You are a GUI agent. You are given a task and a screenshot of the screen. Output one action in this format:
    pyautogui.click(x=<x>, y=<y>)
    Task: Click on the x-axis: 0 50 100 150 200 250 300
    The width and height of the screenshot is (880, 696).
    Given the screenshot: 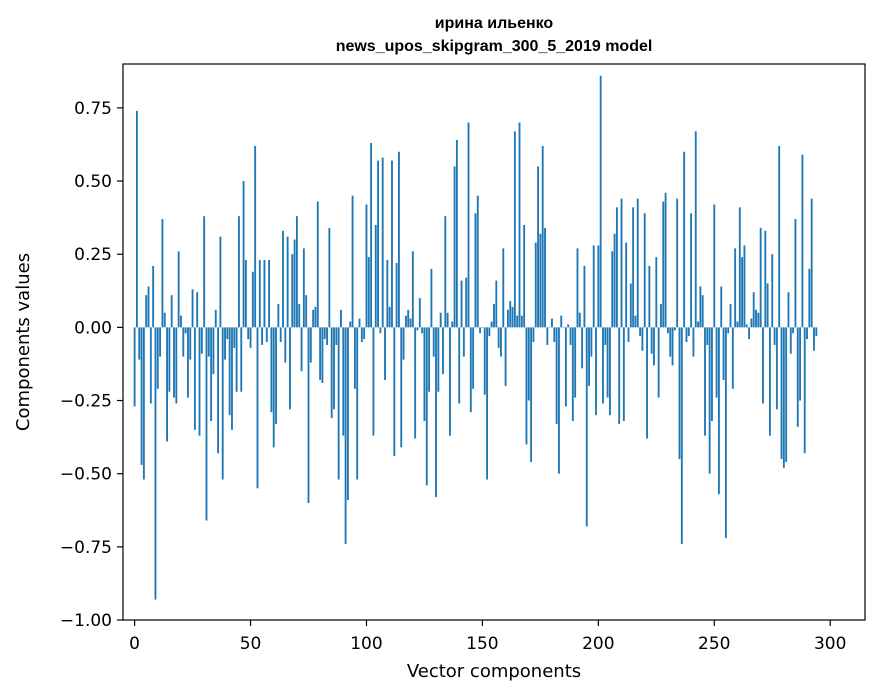 What is the action you would take?
    pyautogui.click(x=487, y=637)
    